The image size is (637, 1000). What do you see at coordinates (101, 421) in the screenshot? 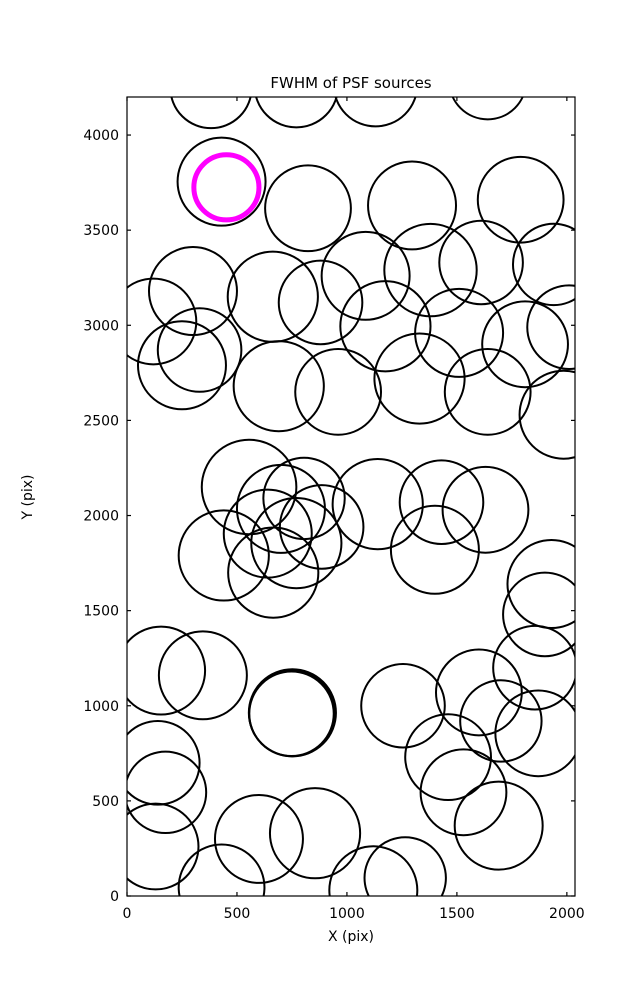
I see `y-tick-label: 2500` at bounding box center [101, 421].